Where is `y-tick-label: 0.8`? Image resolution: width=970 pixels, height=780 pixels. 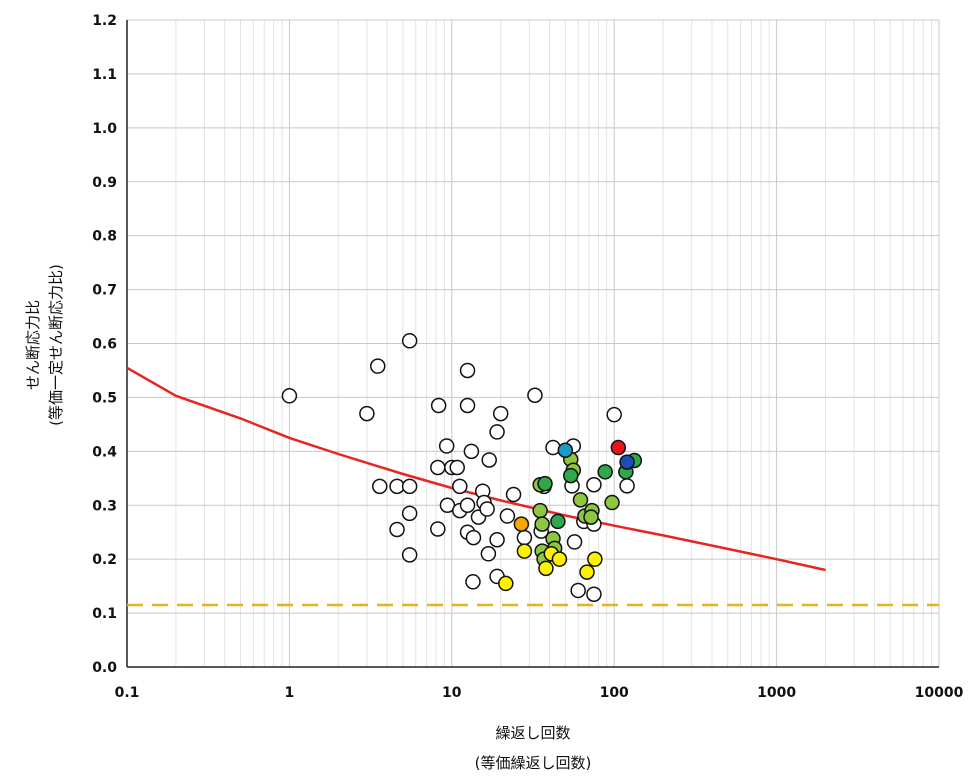
y-tick-label: 0.8 is located at coordinates (104, 237).